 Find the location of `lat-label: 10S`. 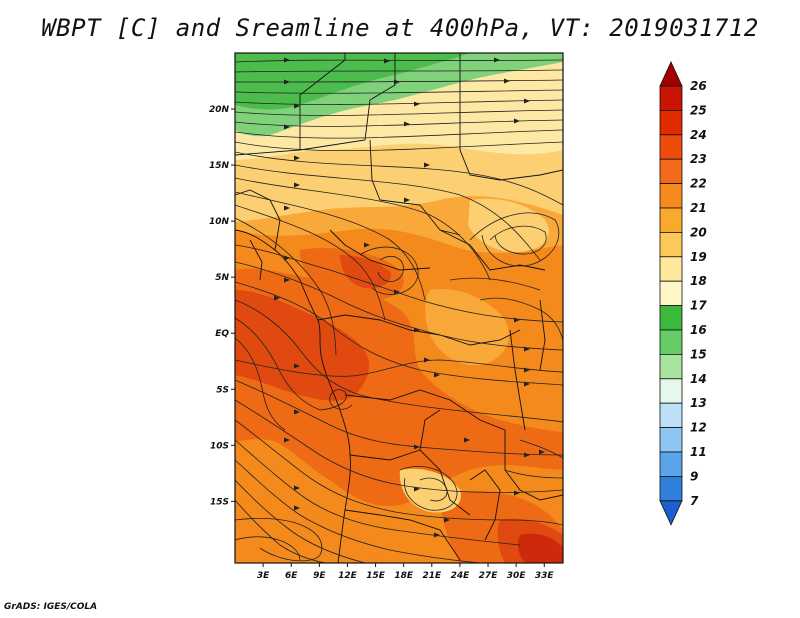

lat-label: 10S is located at coordinates (219, 446).